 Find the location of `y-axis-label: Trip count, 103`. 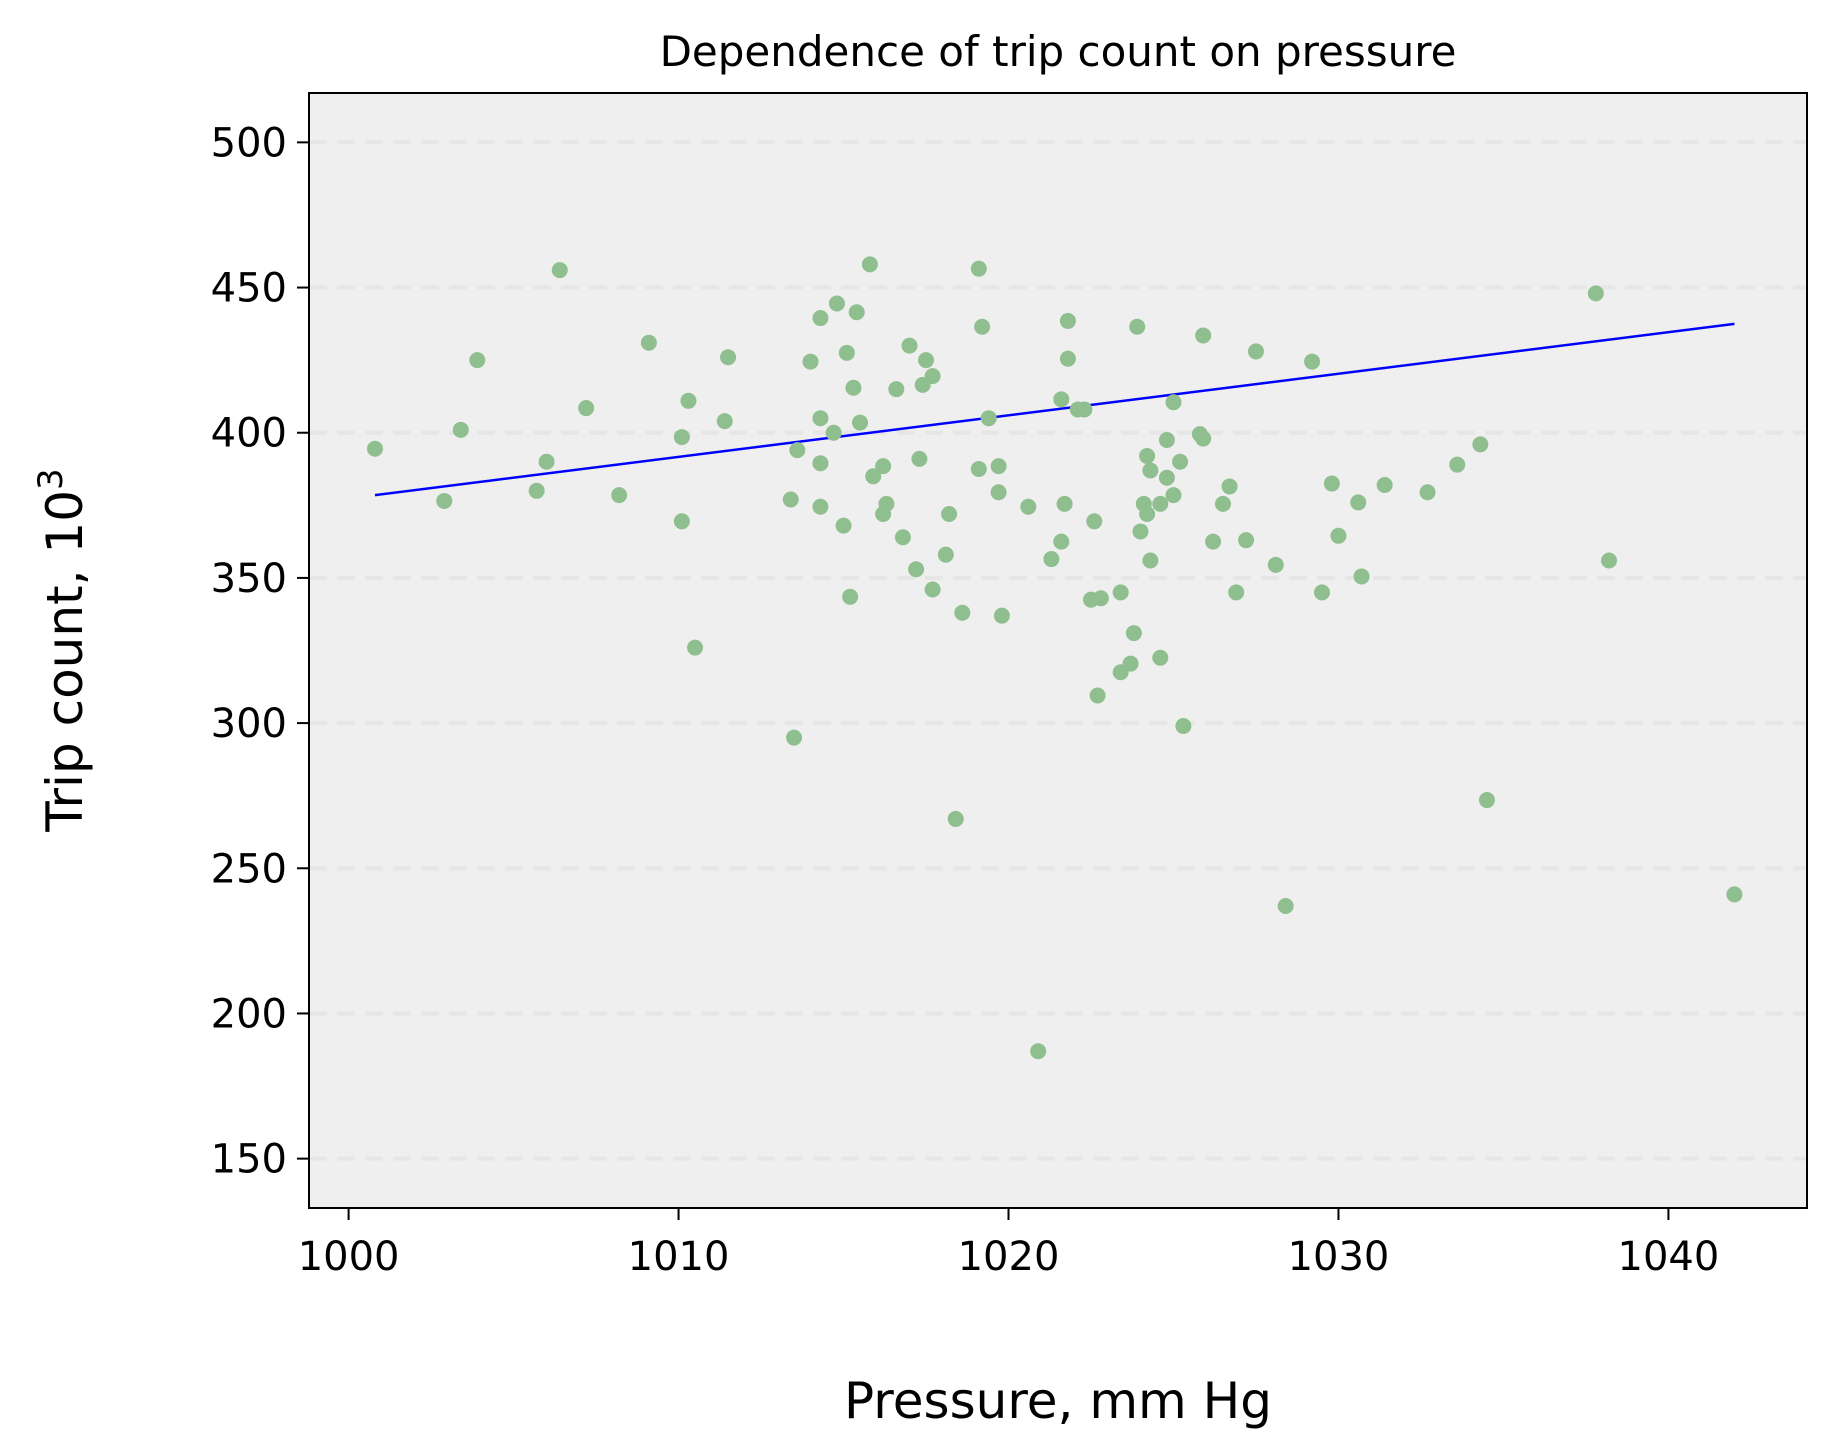

y-axis-label: Trip count, 103 is located at coordinates (62, 650).